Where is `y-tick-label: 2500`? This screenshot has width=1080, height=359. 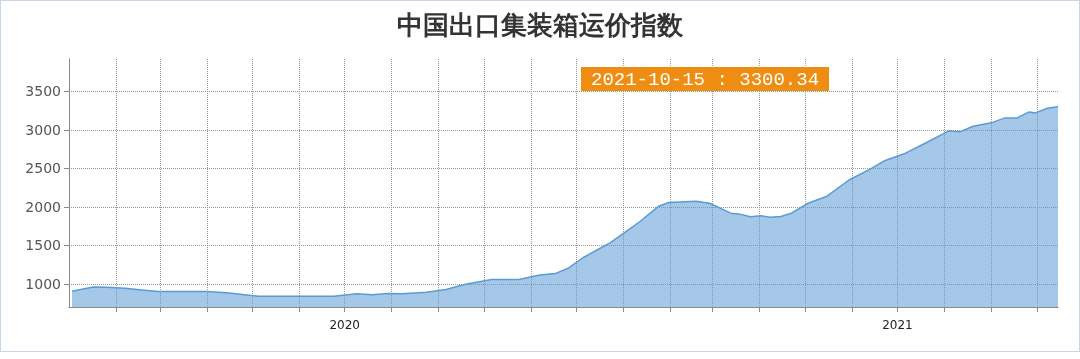 y-tick-label: 2500 is located at coordinates (43, 168).